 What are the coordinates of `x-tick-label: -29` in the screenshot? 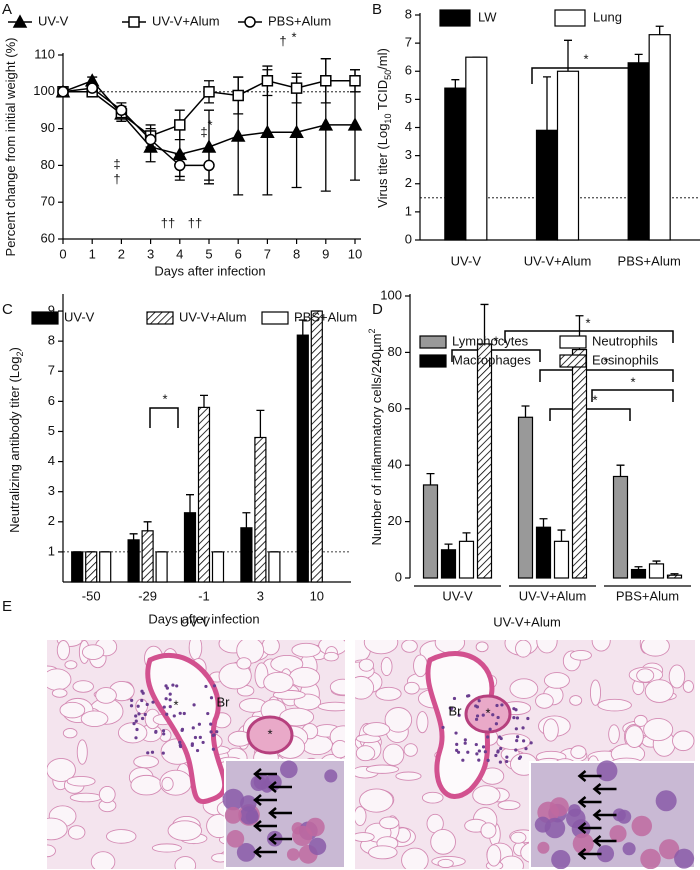 It's located at (147, 595).